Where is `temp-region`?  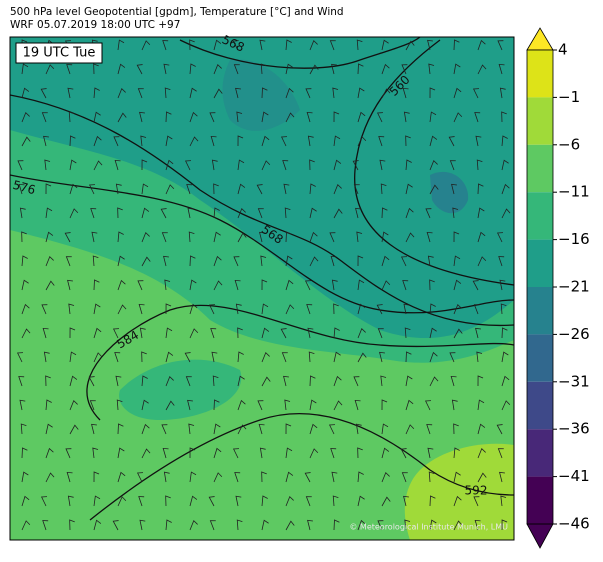
temp-region is located at coordinates (449, 192).